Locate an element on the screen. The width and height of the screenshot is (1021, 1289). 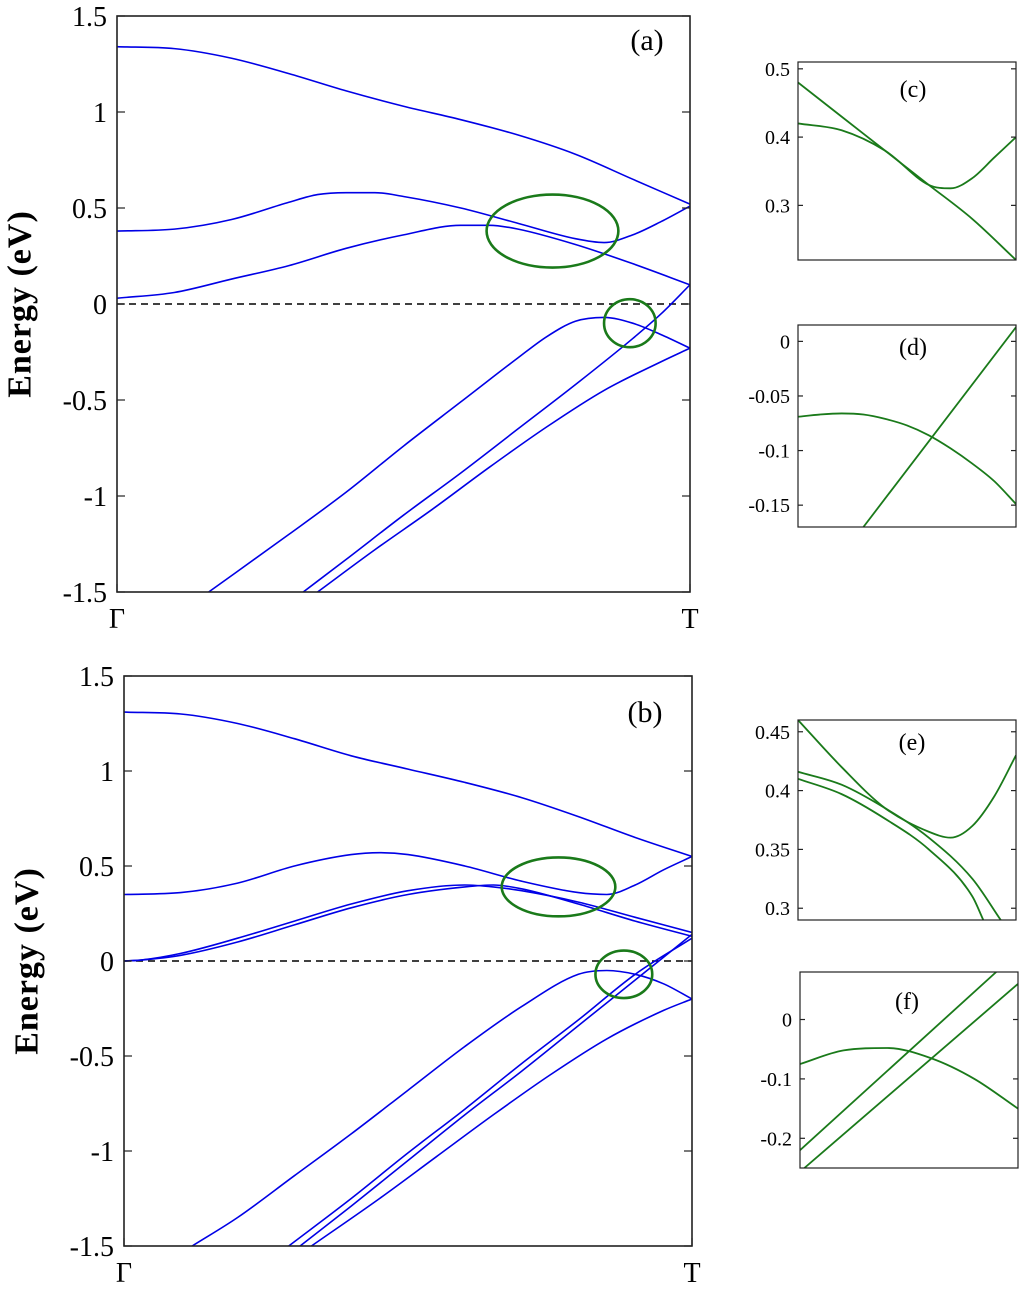
panel-f: 0 -0.1 -0.2 (f) is located at coordinates (889, 1070).